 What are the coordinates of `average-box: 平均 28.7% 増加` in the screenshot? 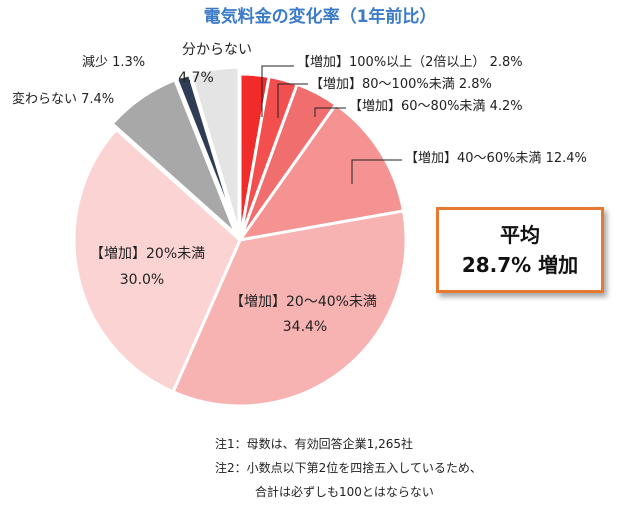 It's located at (520, 250).